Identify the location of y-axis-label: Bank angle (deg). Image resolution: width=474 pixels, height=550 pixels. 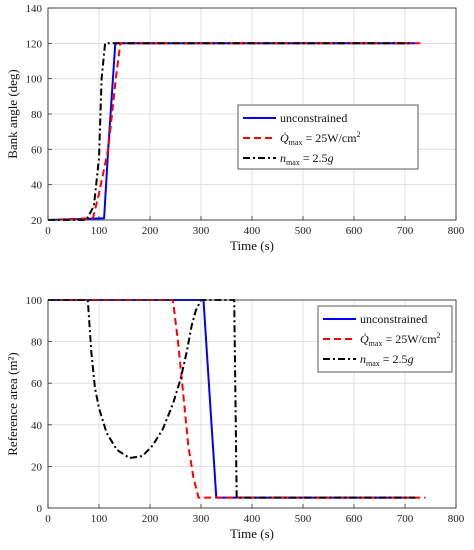
(12, 114).